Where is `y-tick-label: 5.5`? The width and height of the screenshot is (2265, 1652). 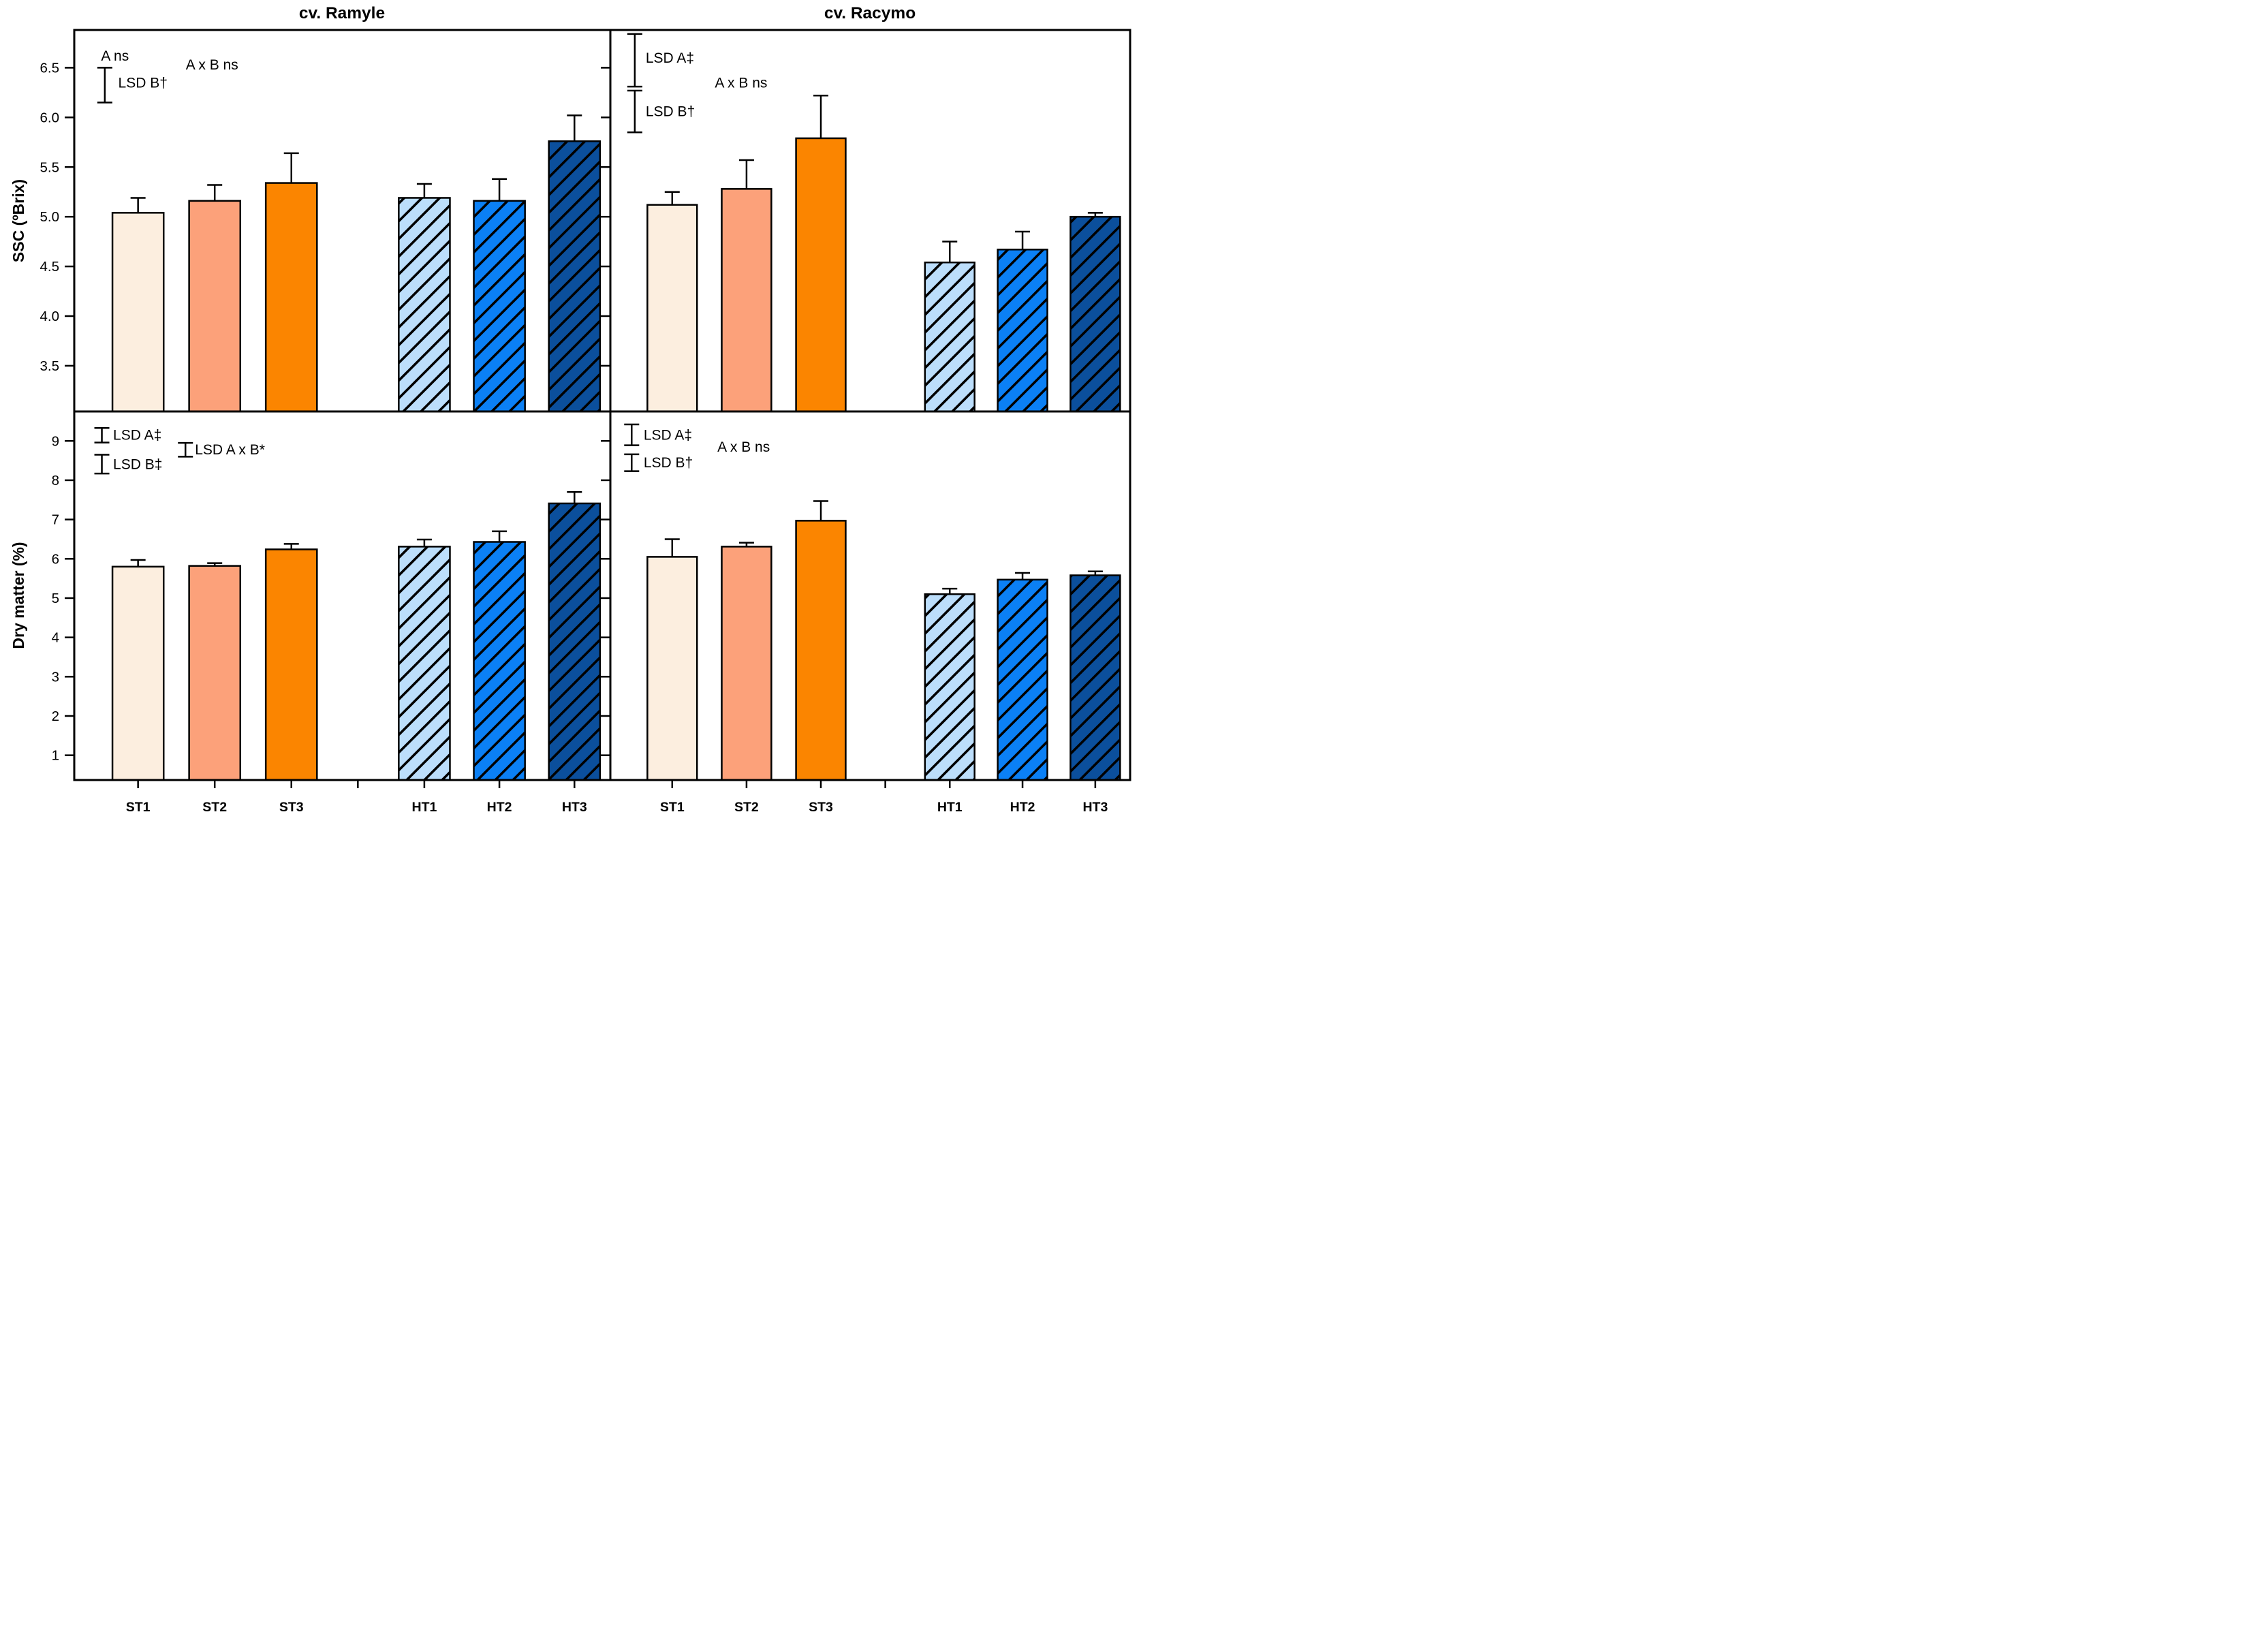
y-tick-label: 5.5 is located at coordinates (50, 167).